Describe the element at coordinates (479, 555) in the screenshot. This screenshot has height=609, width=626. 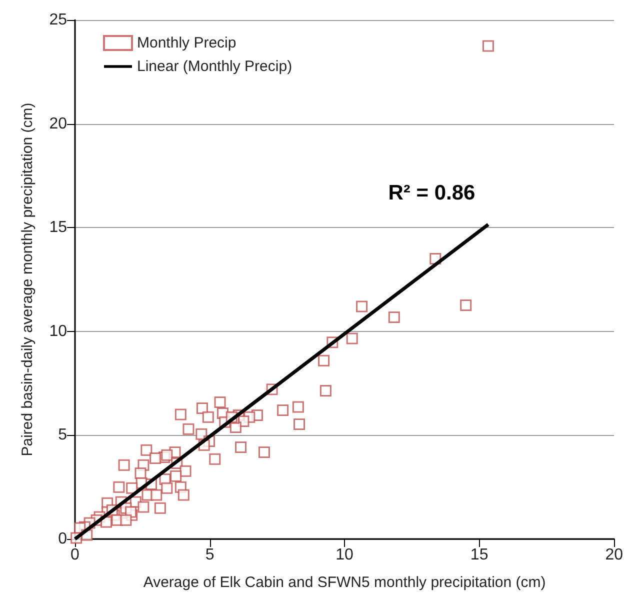
I see `x-tick-label: 15` at that location.